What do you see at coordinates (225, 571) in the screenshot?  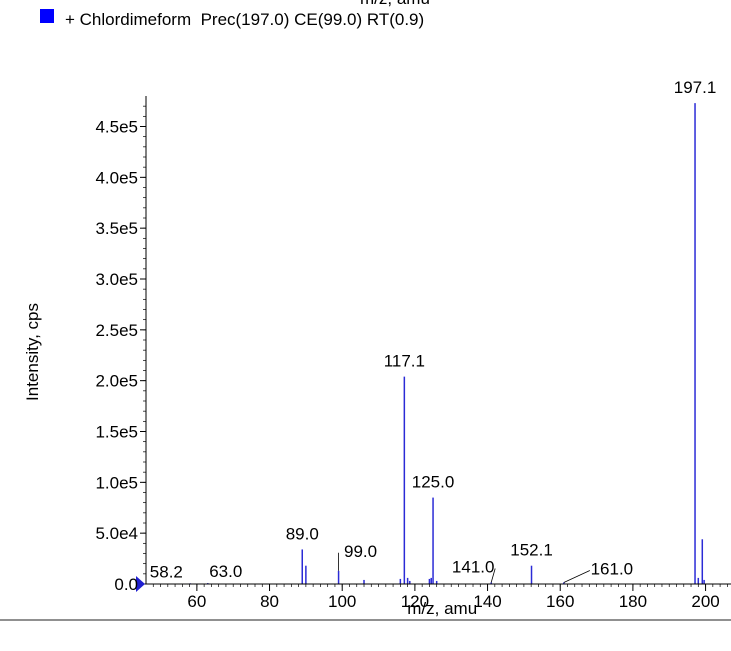 I see `peak-label: 63.0` at bounding box center [225, 571].